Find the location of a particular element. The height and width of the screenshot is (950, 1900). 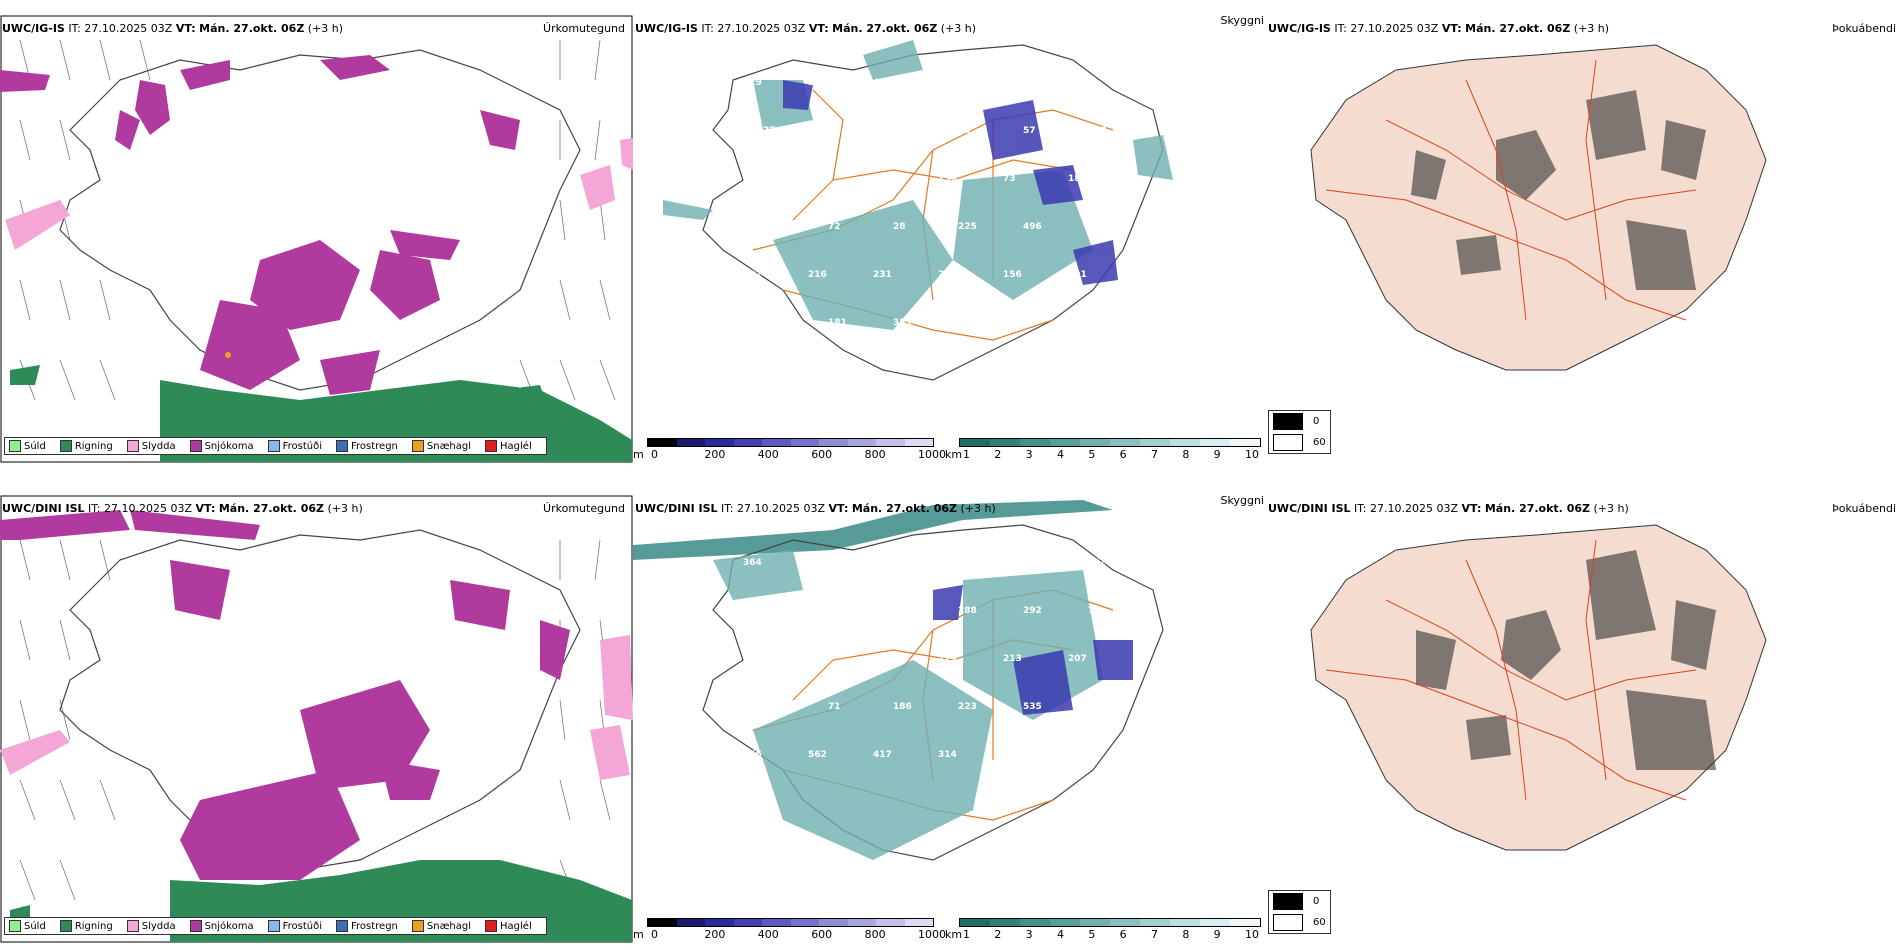

fog-legend-label: 0 is located at coordinates (1316, 901).